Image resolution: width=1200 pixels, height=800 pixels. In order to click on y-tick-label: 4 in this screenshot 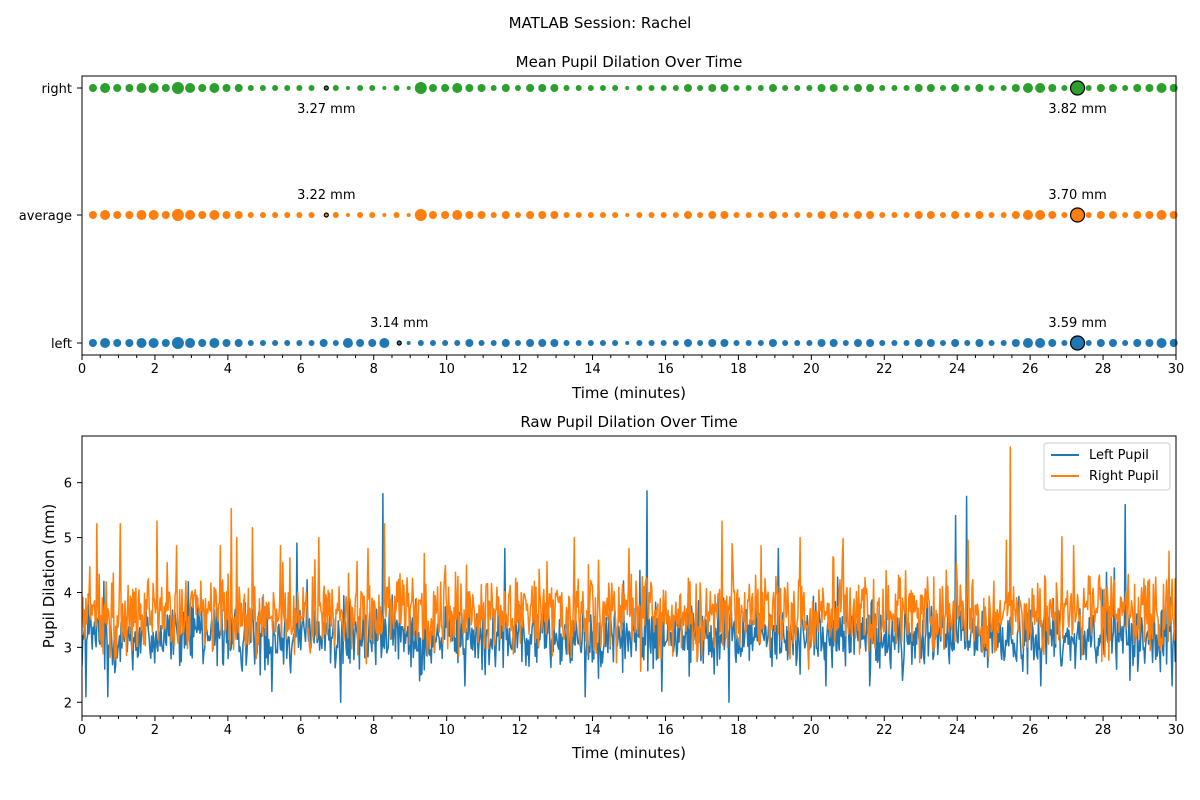, I will do `click(68, 593)`.